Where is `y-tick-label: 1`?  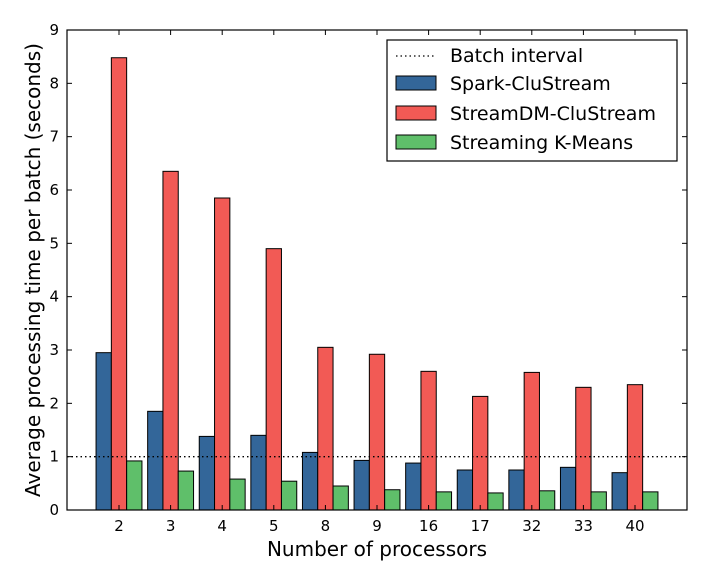 y-tick-label: 1 is located at coordinates (54, 457).